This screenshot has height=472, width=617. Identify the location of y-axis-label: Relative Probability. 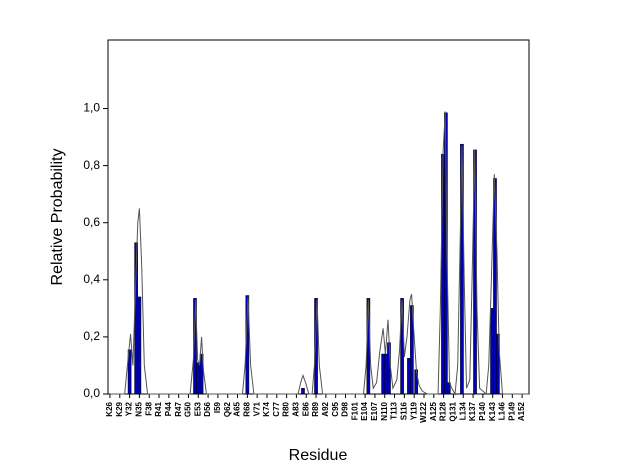
(57, 217).